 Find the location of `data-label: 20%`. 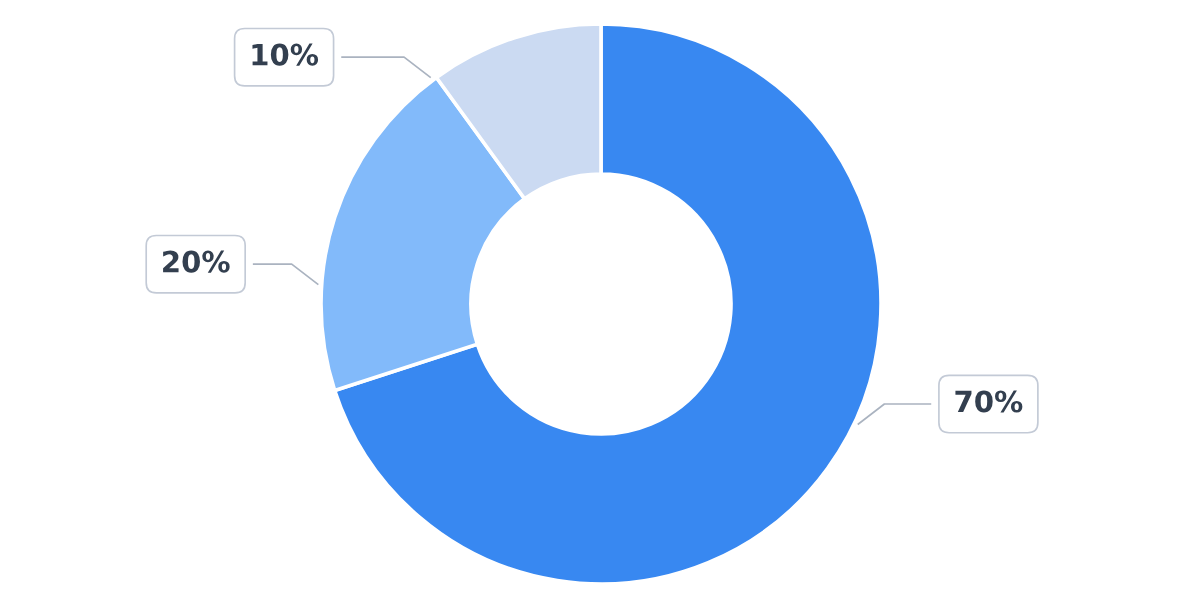

data-label: 20% is located at coordinates (196, 261).